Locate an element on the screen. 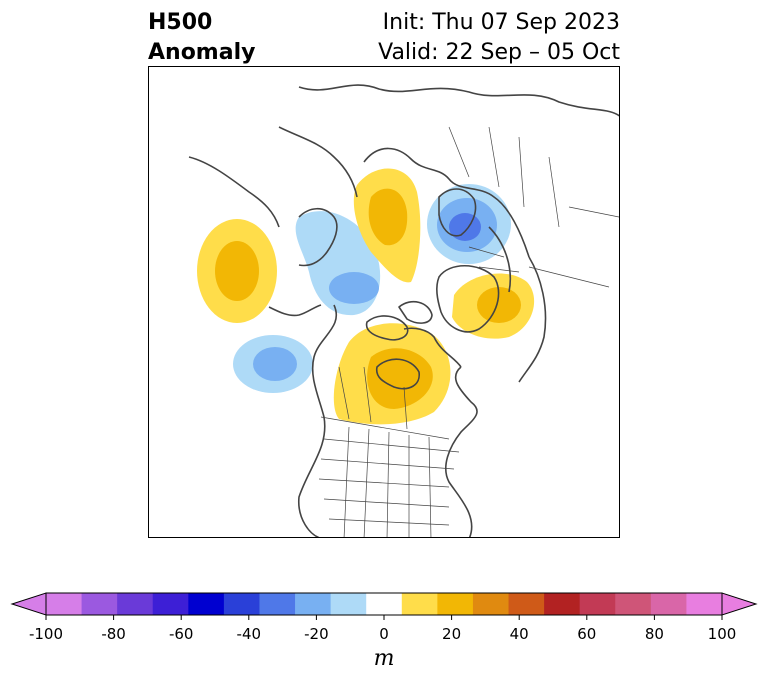 This screenshot has width=768, height=684. colorbar-tick-label: -20 is located at coordinates (316, 634).